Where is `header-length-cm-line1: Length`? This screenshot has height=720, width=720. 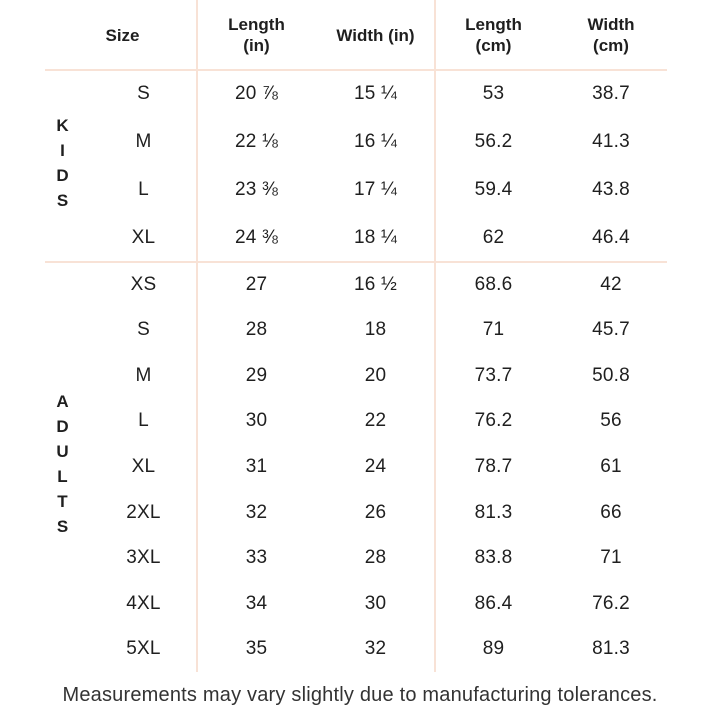
header-length-cm-line1: Length is located at coordinates (493, 24).